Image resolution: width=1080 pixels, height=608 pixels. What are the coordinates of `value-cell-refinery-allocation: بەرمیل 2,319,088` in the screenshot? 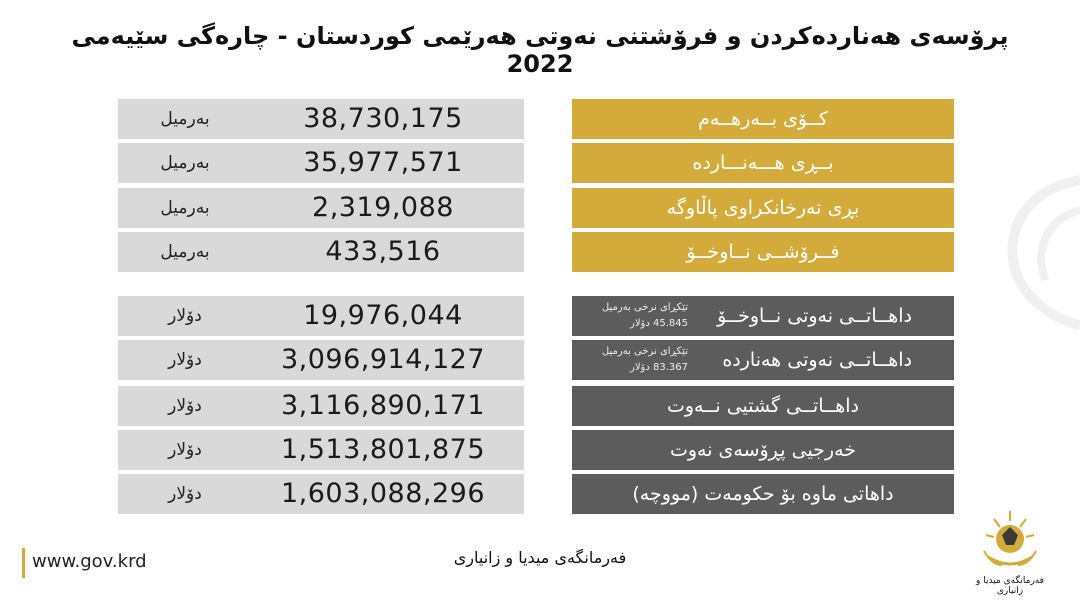 It's located at (321, 208).